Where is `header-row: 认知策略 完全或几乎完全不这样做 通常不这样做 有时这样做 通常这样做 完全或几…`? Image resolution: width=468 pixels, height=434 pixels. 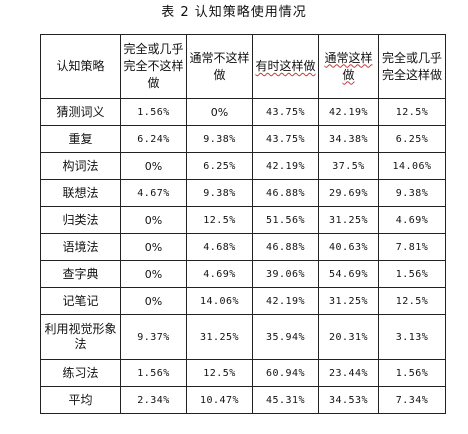
header-row: 认知策略 完全或几乎完全不这样做 通常不这样做 有时这样做 通常这样做 完全或几… is located at coordinates (243, 66).